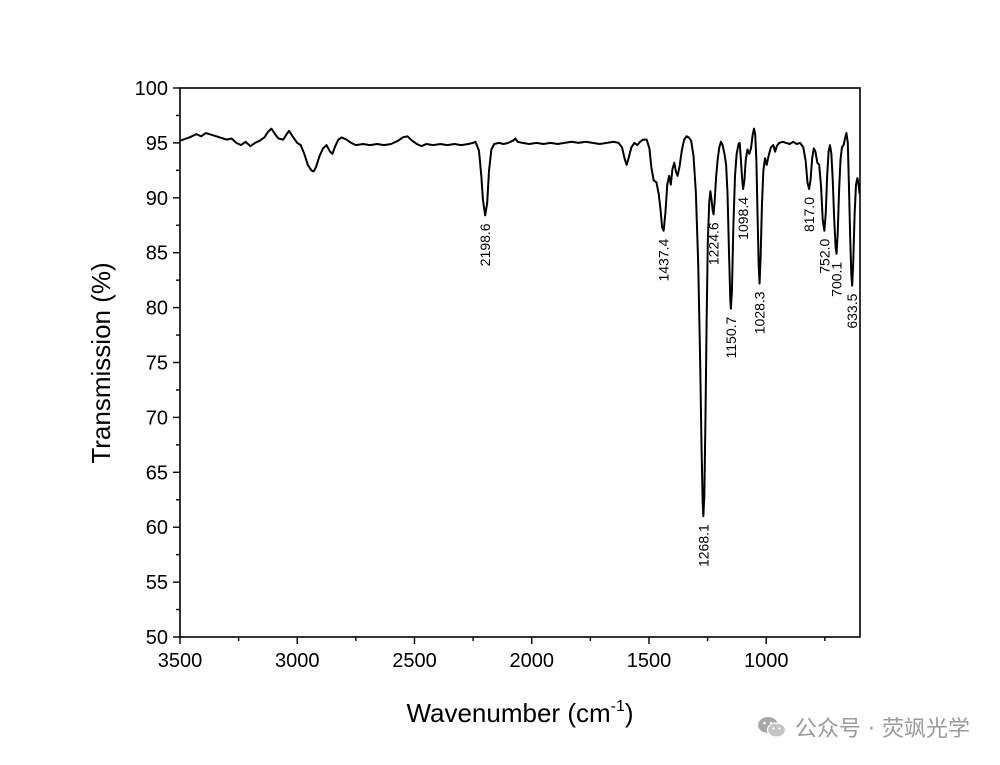  What do you see at coordinates (703, 545) in the screenshot?
I see `peak-label: 1268.1` at bounding box center [703, 545].